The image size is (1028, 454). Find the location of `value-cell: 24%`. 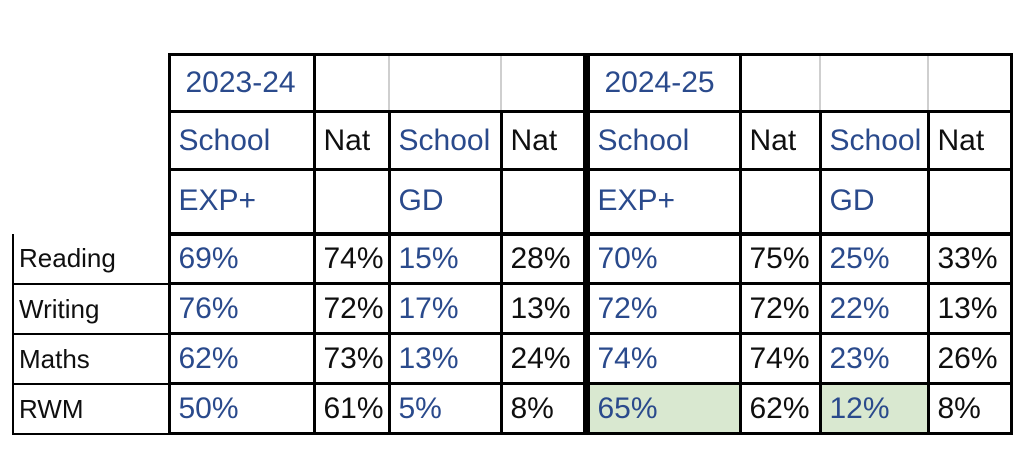

value-cell: 24% is located at coordinates (543, 358).